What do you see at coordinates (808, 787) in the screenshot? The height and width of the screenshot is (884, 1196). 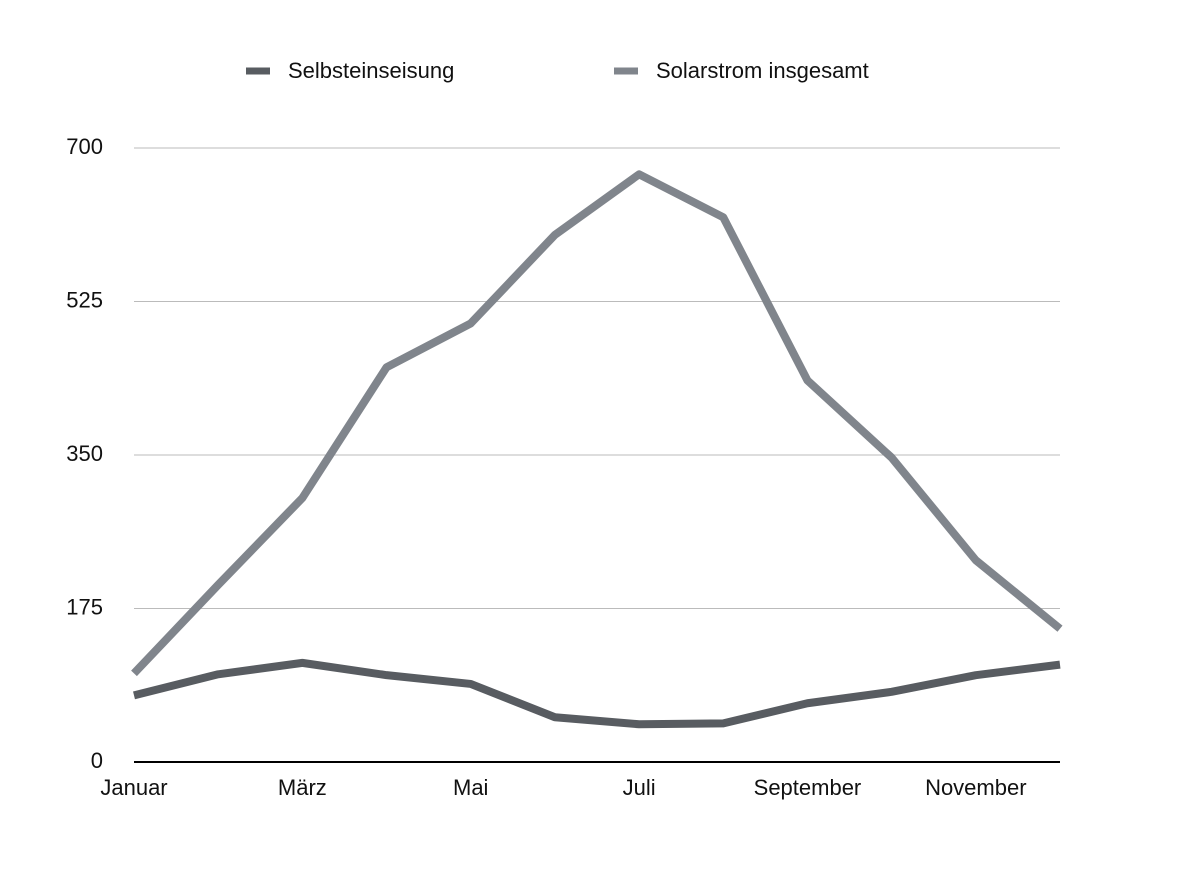 I see `x-tick-label: September` at bounding box center [808, 787].